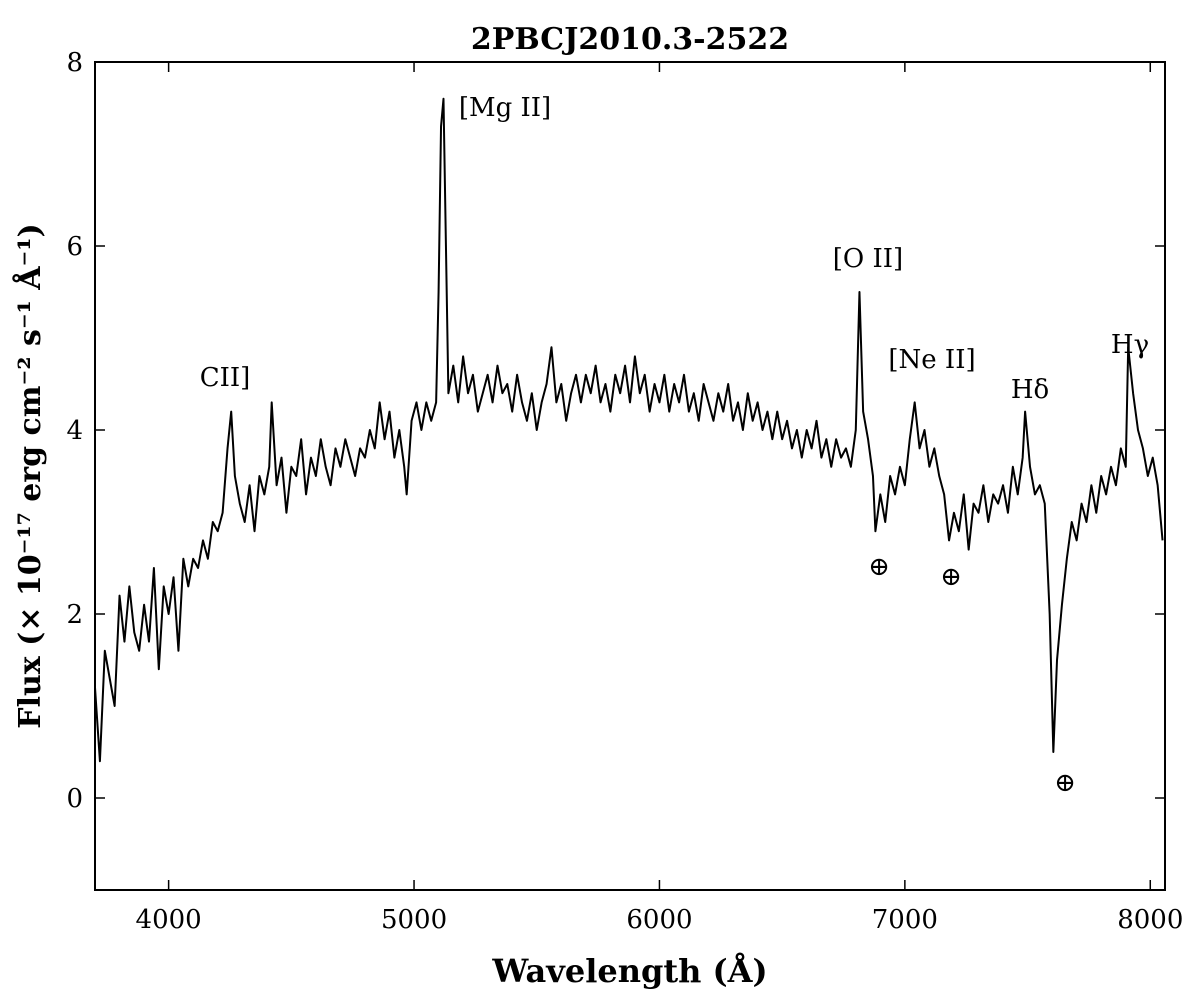 This screenshot has width=1200, height=1005. I want to click on x-tick-label: 8000, so click(1150, 920).